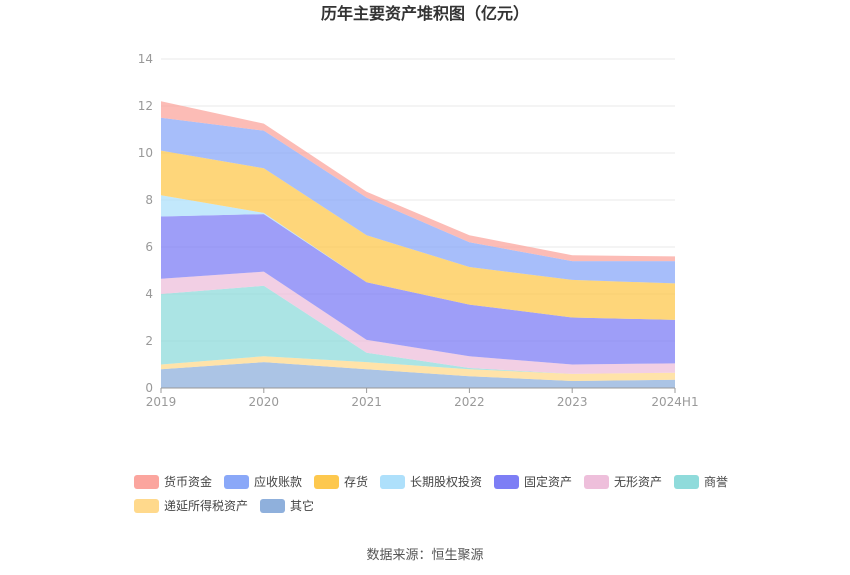 This screenshot has height=575, width=850. What do you see at coordinates (356, 481) in the screenshot?
I see `legend-label: 存货` at bounding box center [356, 481].